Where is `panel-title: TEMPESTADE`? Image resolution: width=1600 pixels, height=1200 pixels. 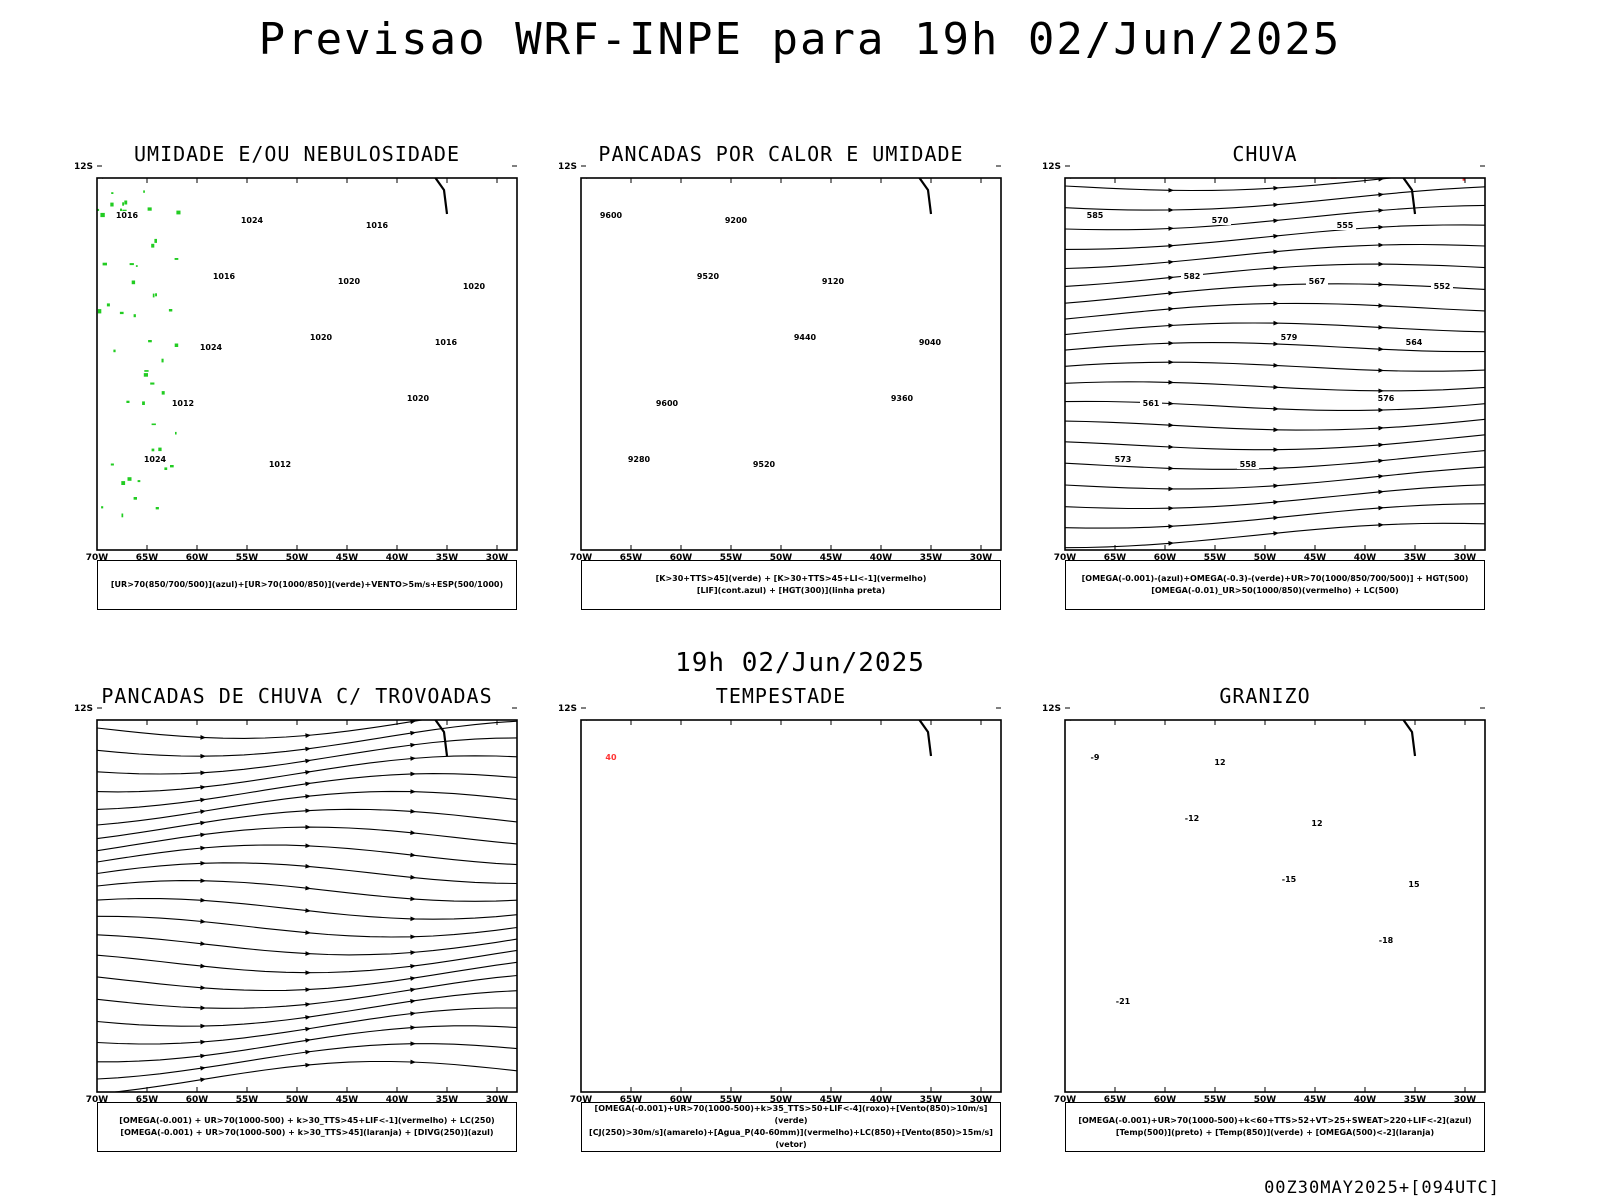
panel-title: TEMPESTADE is located at coordinates (781, 696).